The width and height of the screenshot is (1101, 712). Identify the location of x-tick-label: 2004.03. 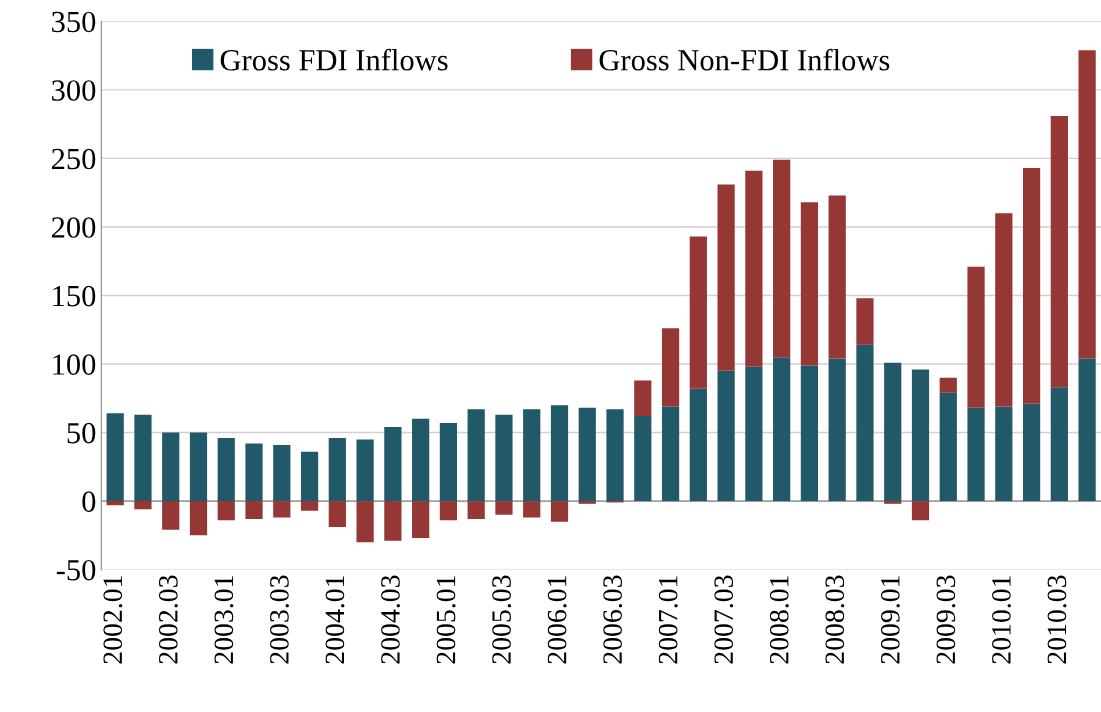
(390, 619).